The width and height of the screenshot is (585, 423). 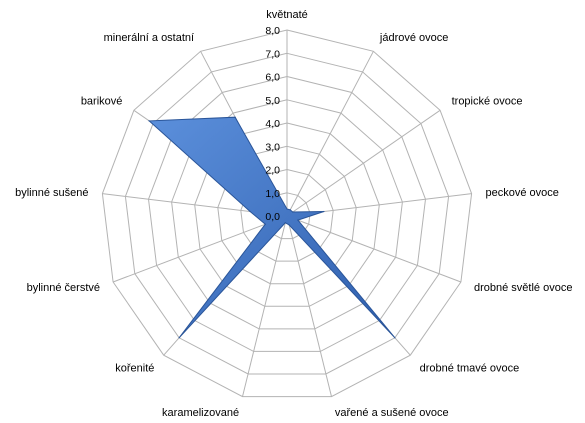 What do you see at coordinates (487, 101) in the screenshot?
I see `category-label: tropické ovoce` at bounding box center [487, 101].